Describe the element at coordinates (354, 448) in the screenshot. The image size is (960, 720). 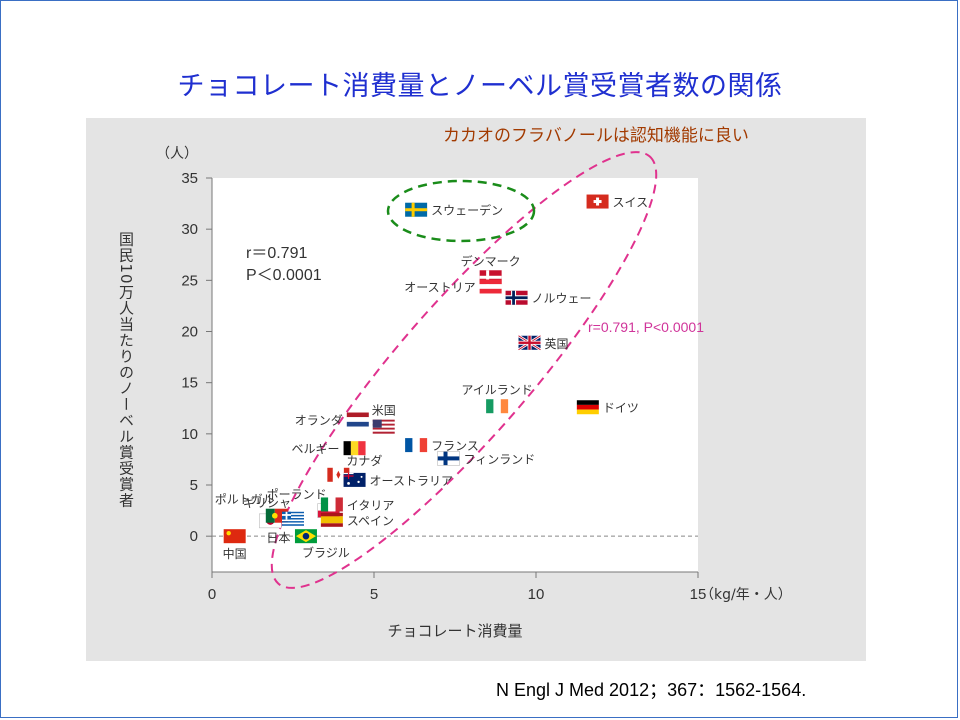
I see `flag-marker-belgium` at that location.